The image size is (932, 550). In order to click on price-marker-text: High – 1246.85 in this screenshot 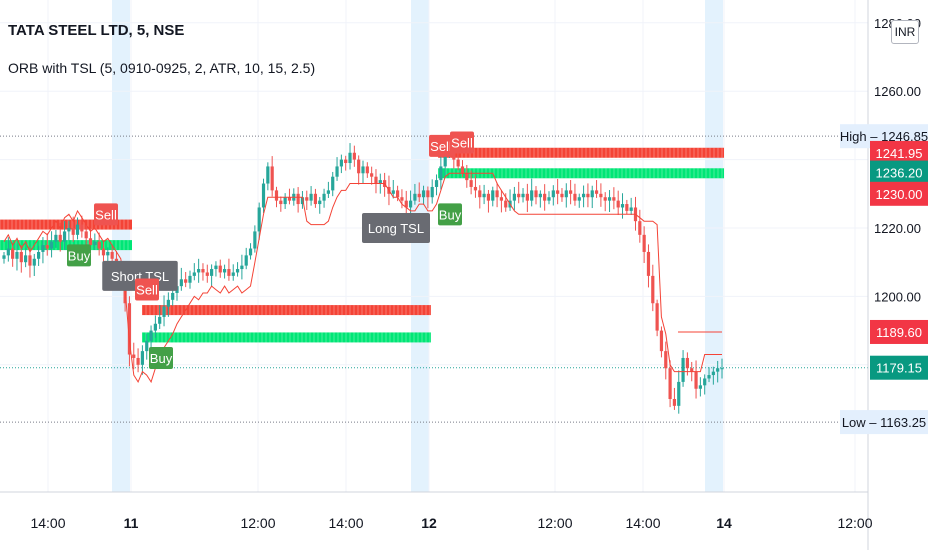, I will do `click(884, 136)`.